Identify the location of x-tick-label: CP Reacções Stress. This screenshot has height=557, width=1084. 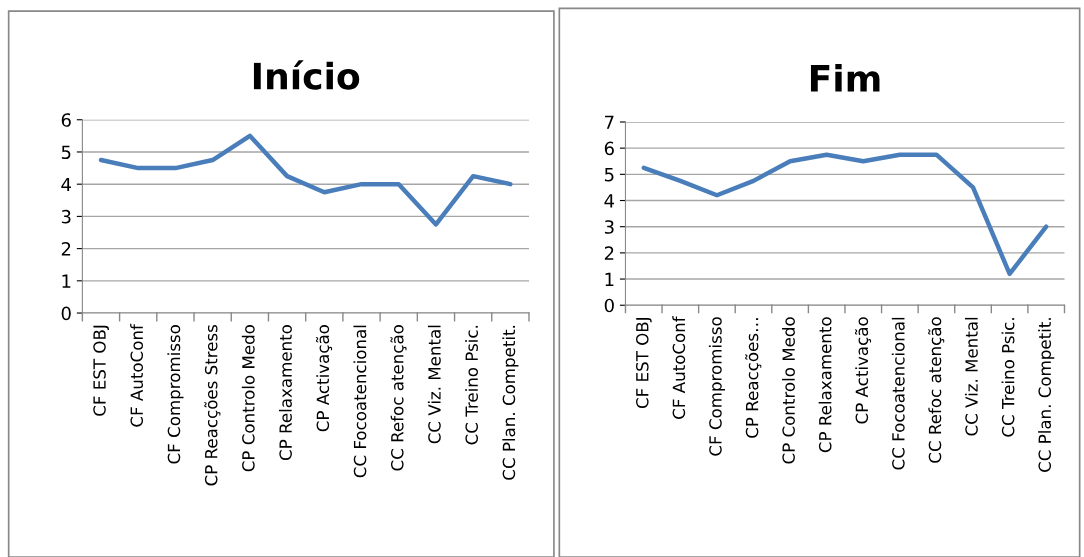
(212, 405).